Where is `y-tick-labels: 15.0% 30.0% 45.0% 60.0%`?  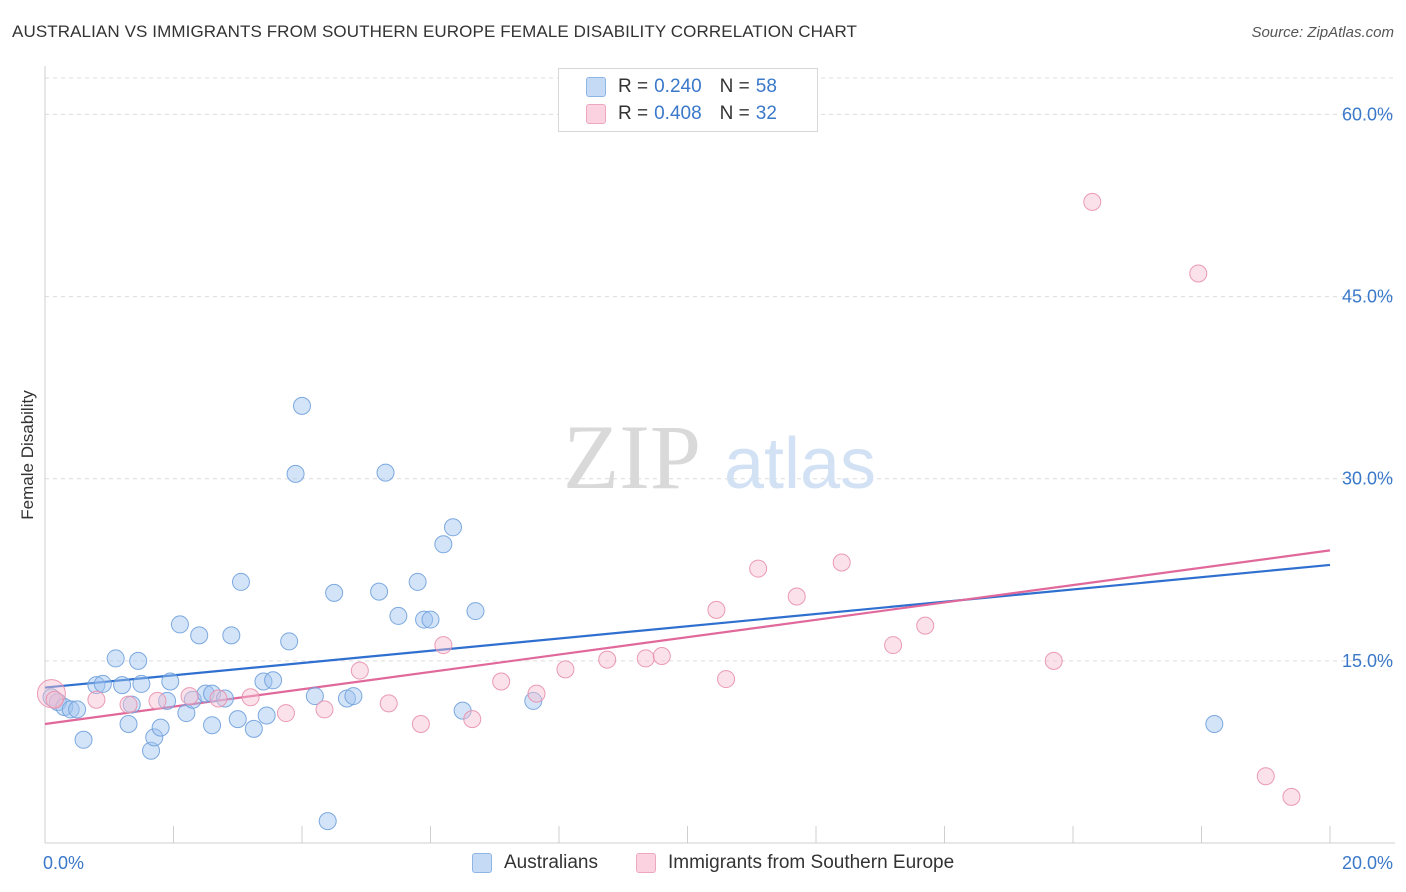 y-tick-labels: 15.0% 30.0% 45.0% 60.0% is located at coordinates (1367, 387).